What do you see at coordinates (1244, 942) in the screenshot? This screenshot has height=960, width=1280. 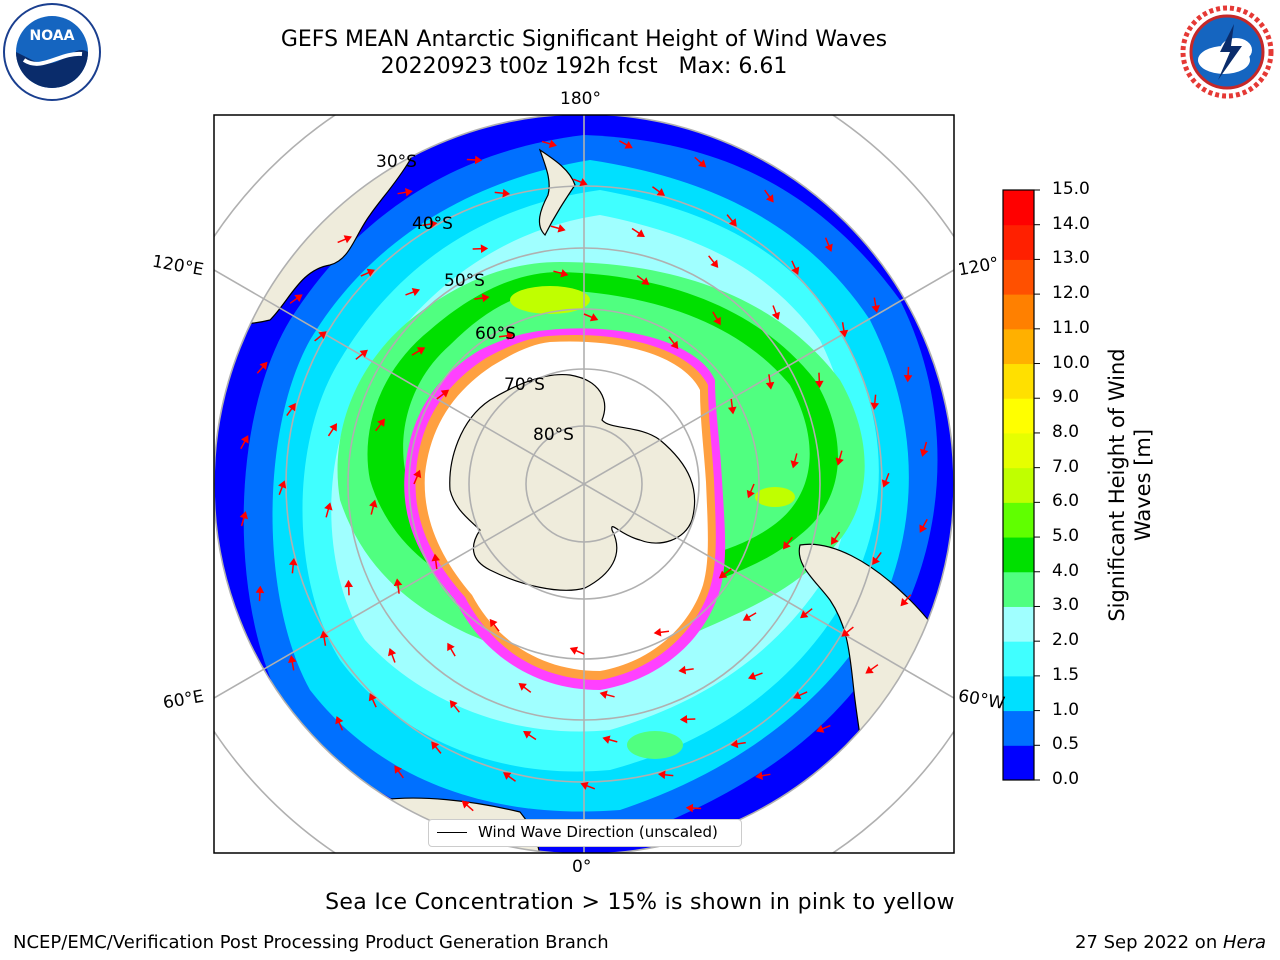 I see `footer-host: Hera` at bounding box center [1244, 942].